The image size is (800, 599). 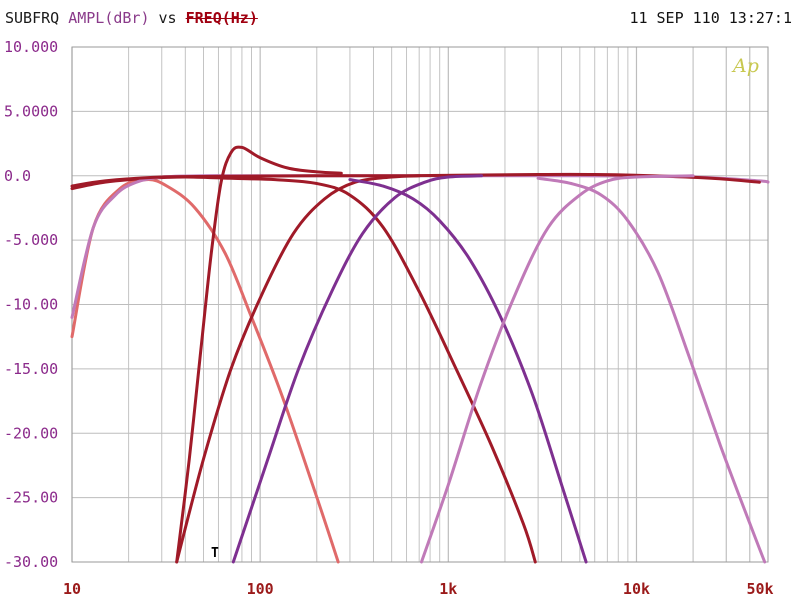 What do you see at coordinates (215, 553) in the screenshot?
I see `trigger-marker: T` at bounding box center [215, 553].